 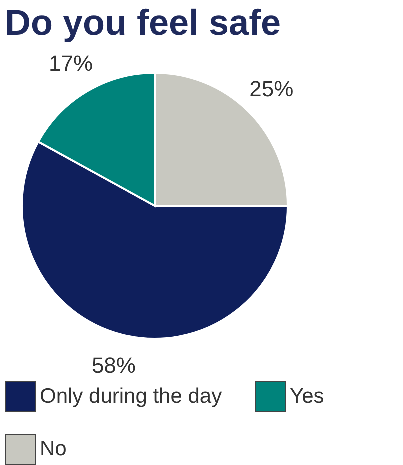 What do you see at coordinates (114, 365) in the screenshot?
I see `data-label: 58%` at bounding box center [114, 365].